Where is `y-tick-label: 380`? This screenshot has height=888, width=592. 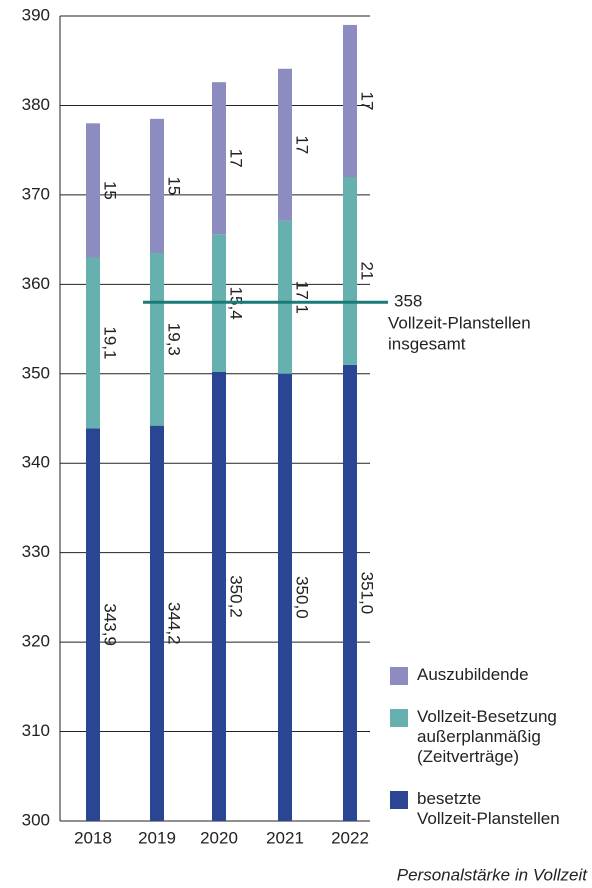
y-tick-label: 380 is located at coordinates (36, 104).